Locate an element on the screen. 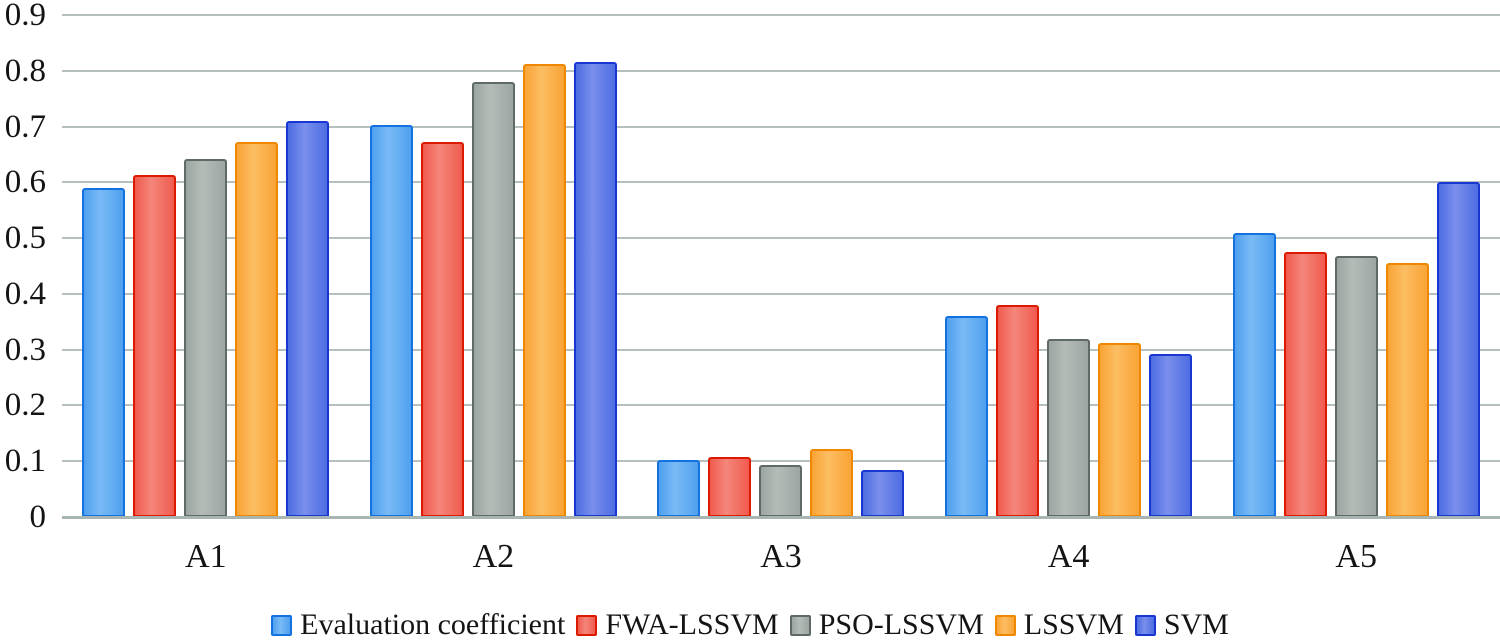  bar-A2-svm is located at coordinates (595, 289).